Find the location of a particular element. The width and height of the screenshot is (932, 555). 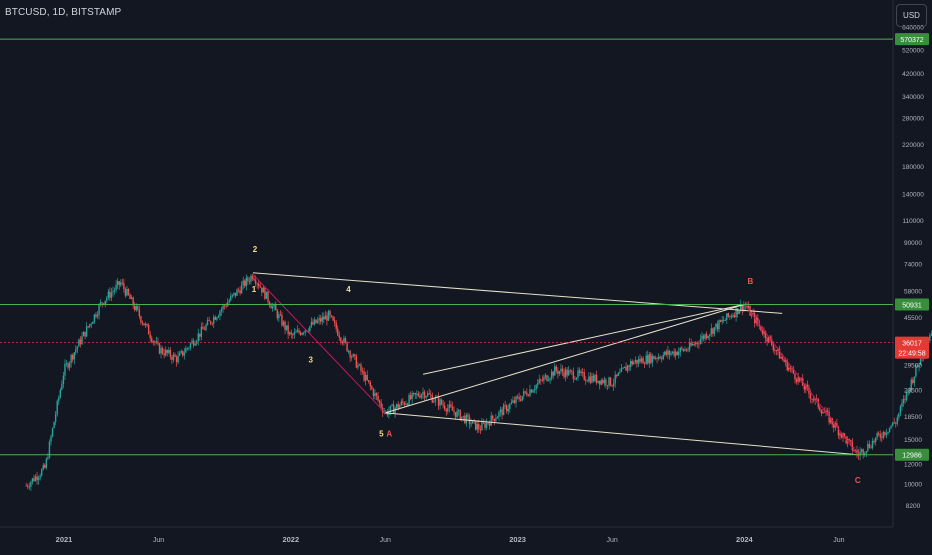

price-tick-label: 520000 is located at coordinates (913, 50).